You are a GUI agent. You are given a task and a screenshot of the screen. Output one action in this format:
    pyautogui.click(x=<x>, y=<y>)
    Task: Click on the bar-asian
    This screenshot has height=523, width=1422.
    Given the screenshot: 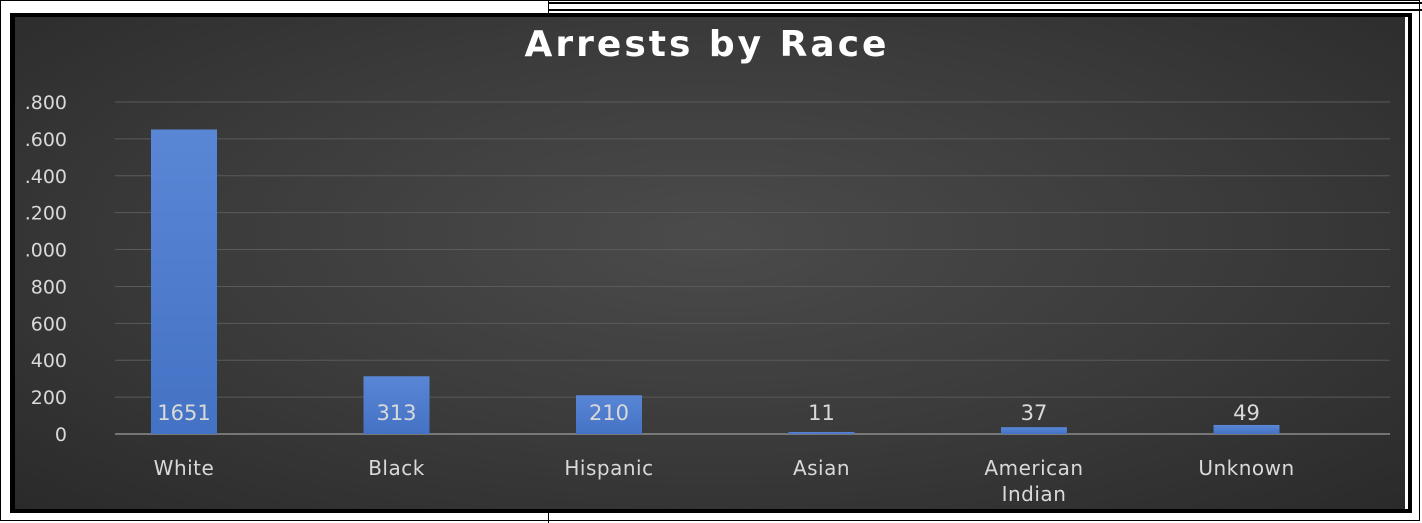 What is the action you would take?
    pyautogui.click(x=821, y=432)
    